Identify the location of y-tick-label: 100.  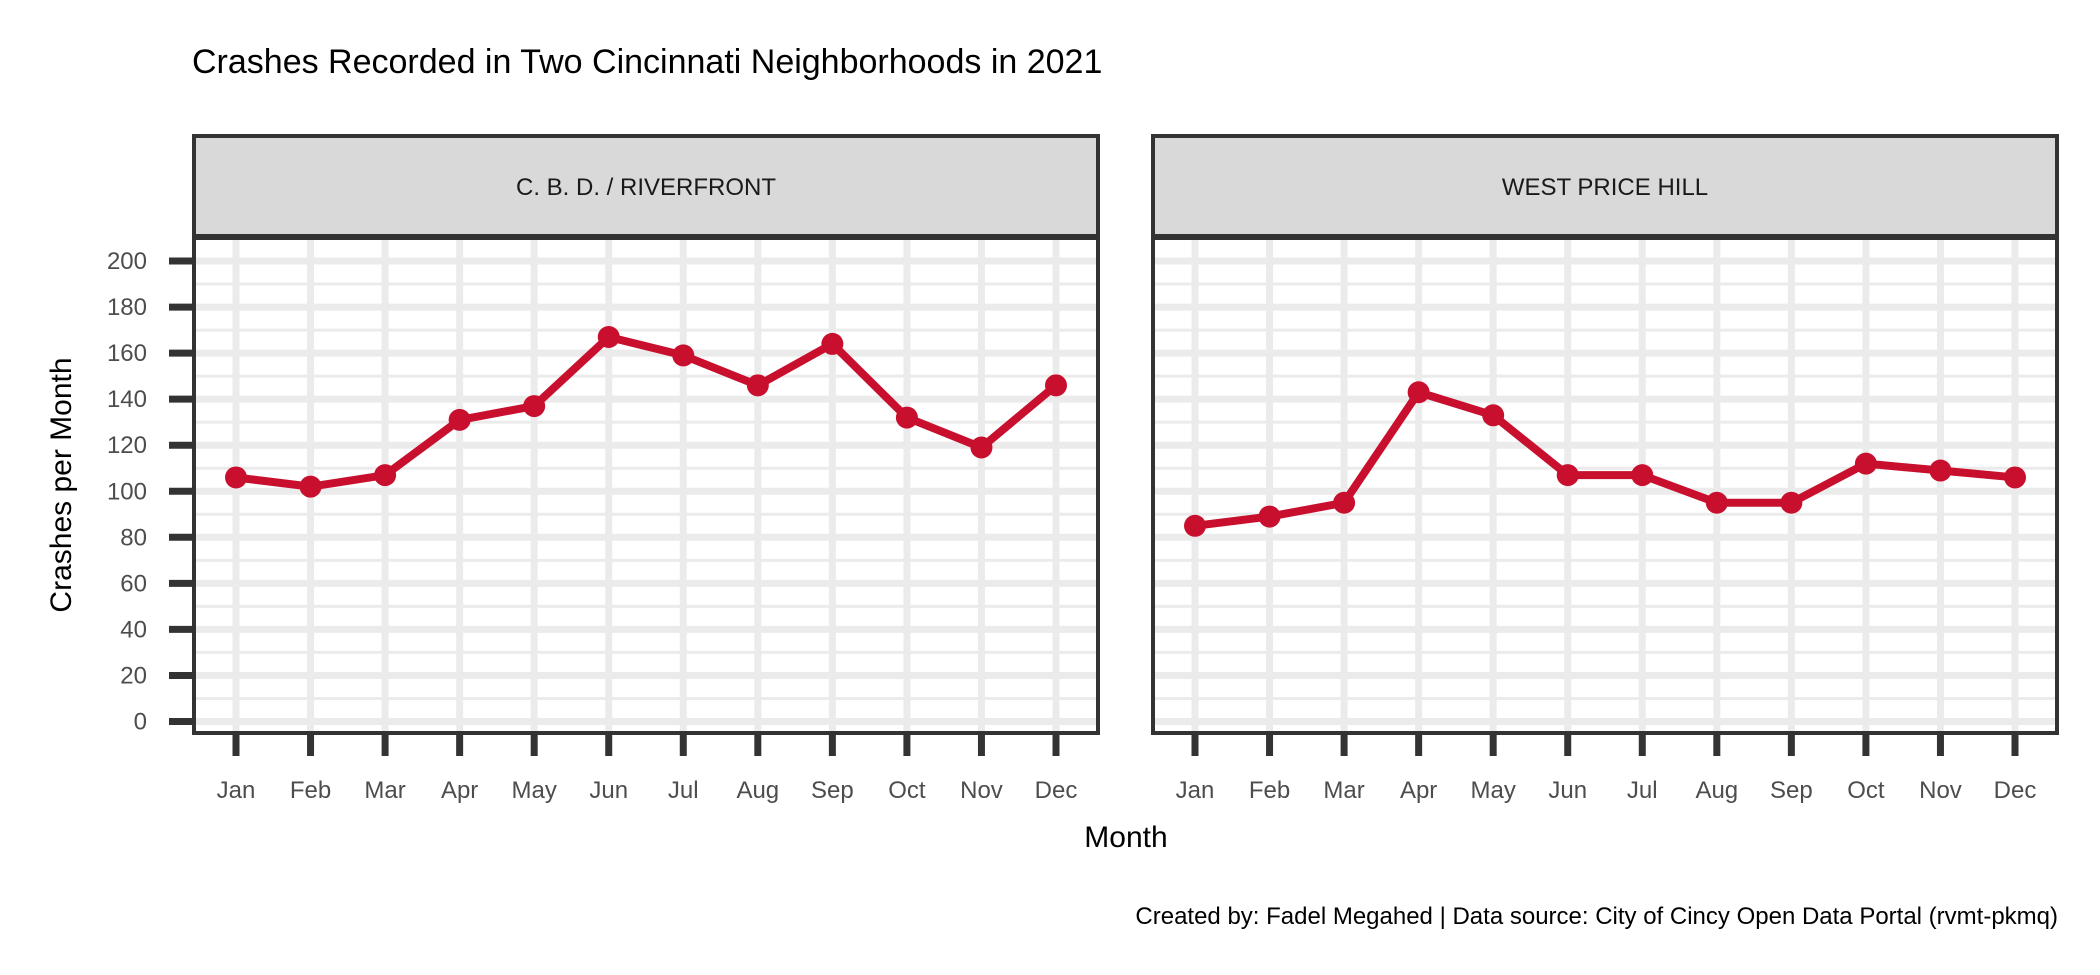
(127, 491).